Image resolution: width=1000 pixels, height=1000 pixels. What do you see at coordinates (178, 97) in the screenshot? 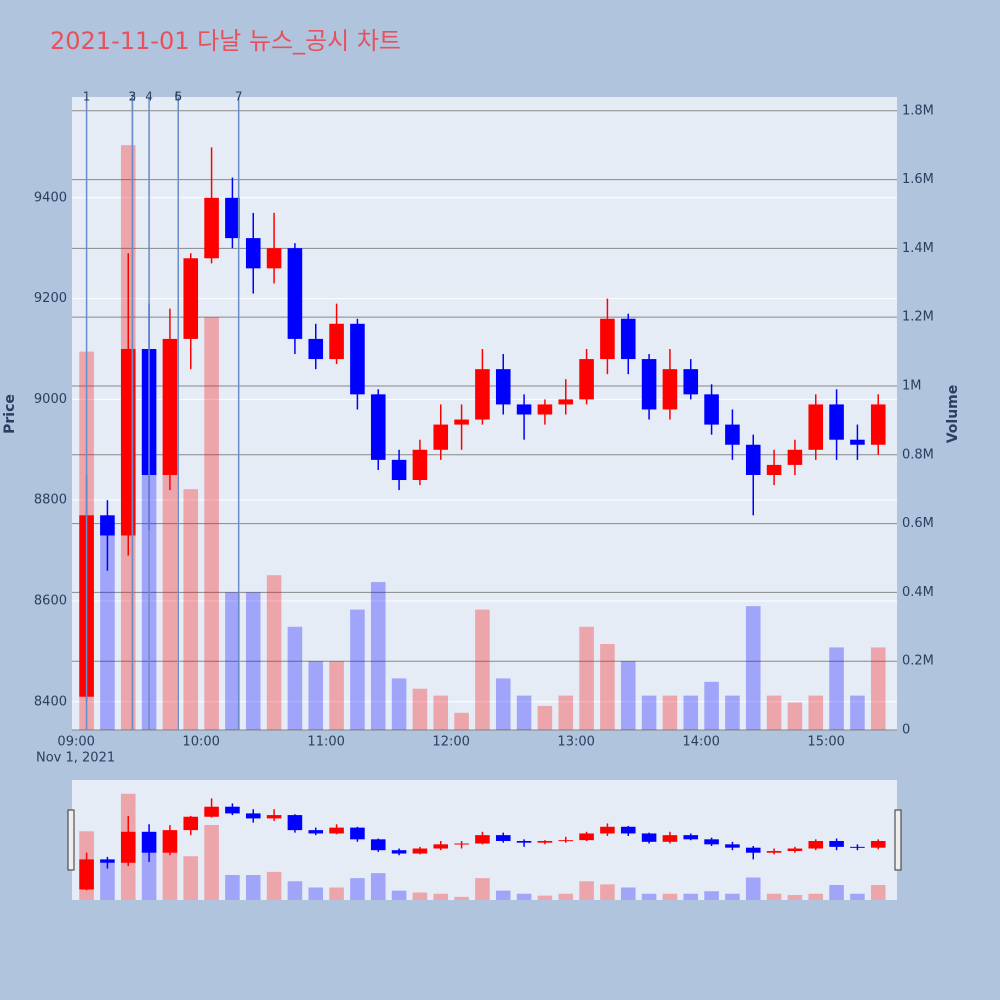
I see `event-label: 5` at bounding box center [178, 97].